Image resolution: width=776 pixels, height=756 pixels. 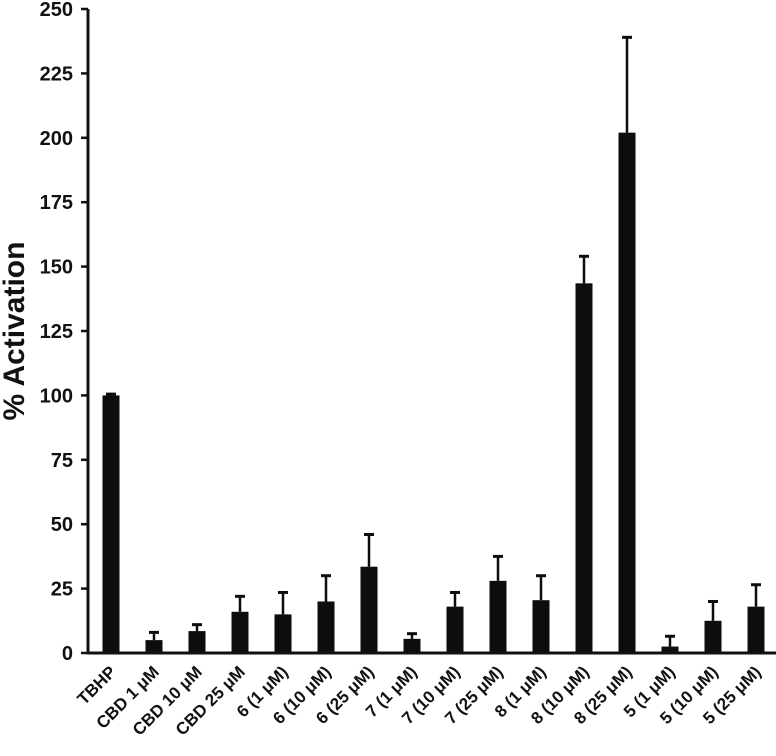 What do you see at coordinates (56, 74) in the screenshot?
I see `y-tick-label: 225` at bounding box center [56, 74].